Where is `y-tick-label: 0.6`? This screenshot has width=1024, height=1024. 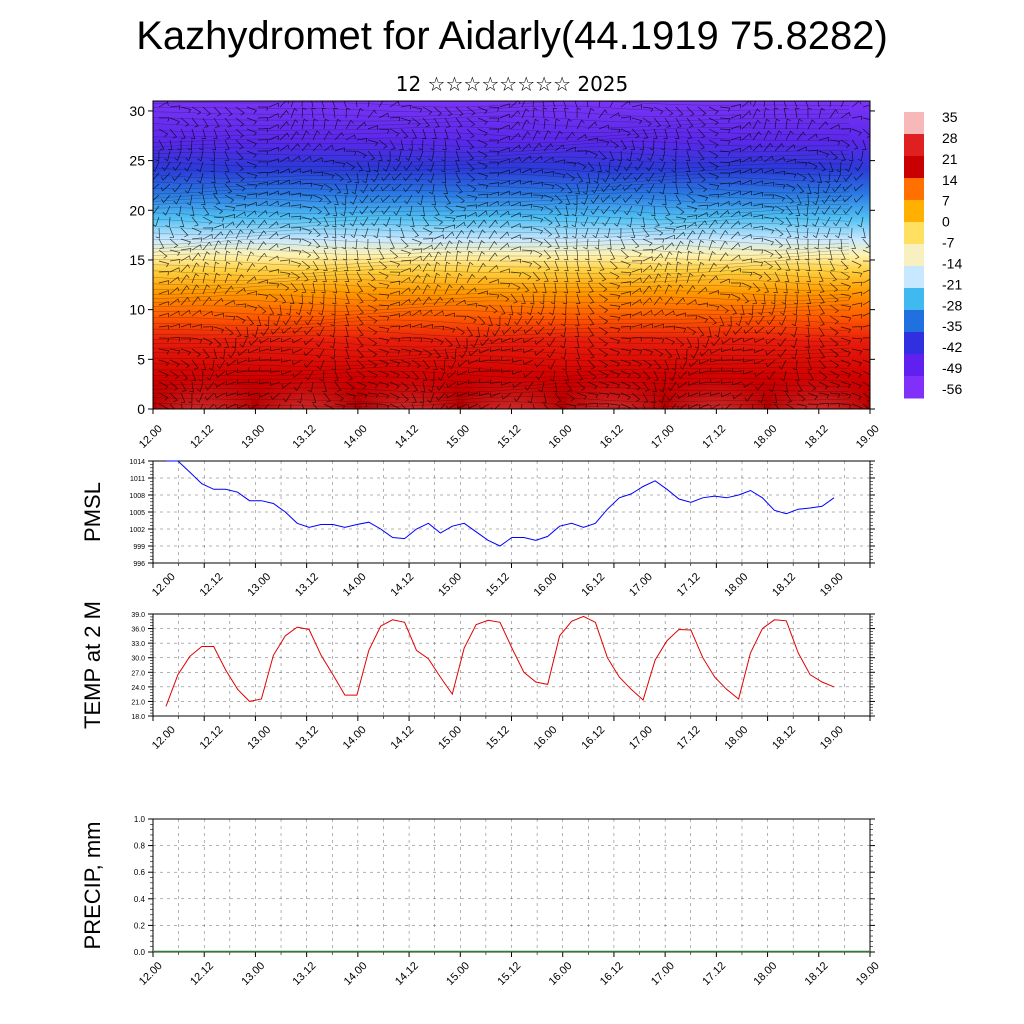 y-tick-label: 0.6 is located at coordinates (140, 872).